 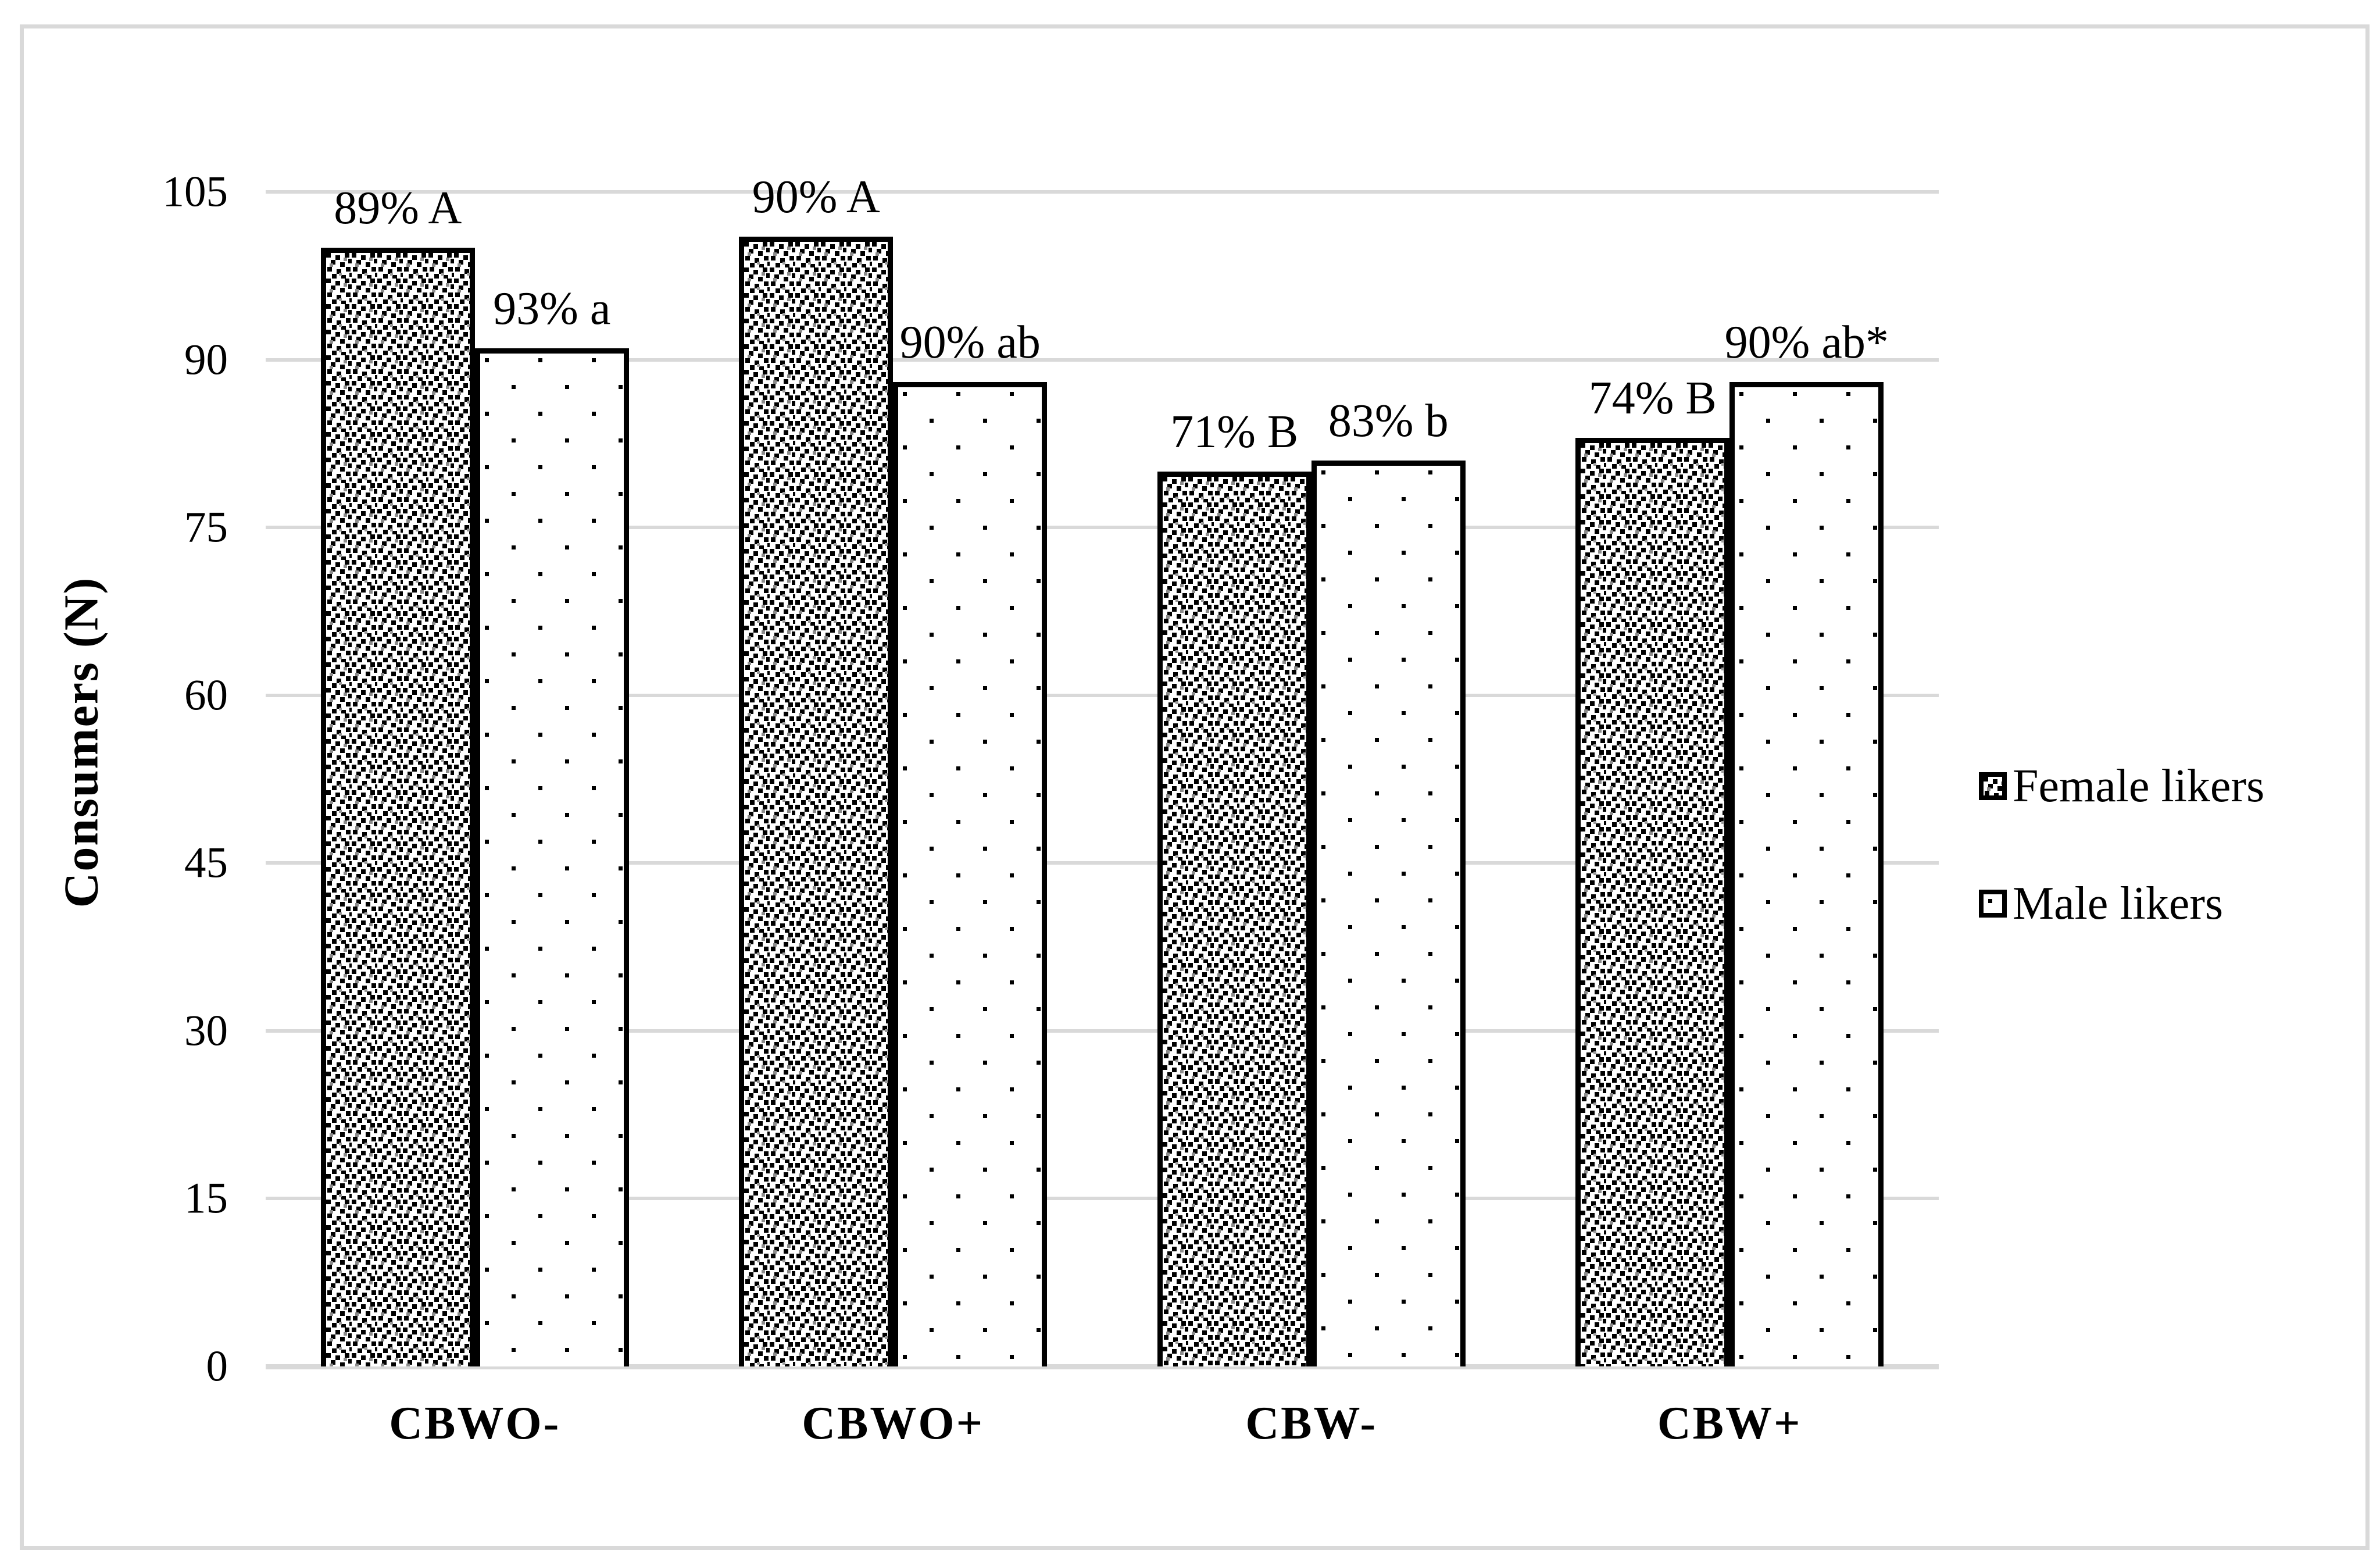 I want to click on bar-value-label-female-CBWO-: 89% A, so click(x=398, y=209).